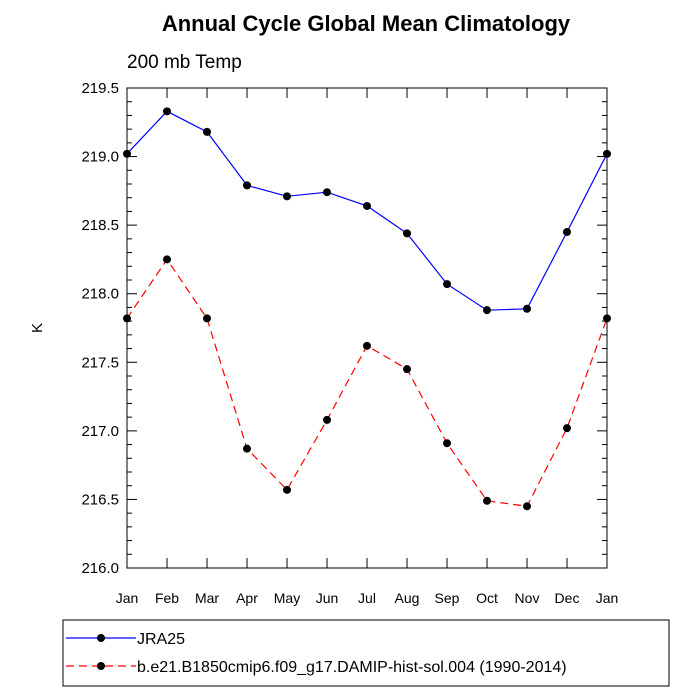 The image size is (700, 700). I want to click on legend-box, so click(366, 653).